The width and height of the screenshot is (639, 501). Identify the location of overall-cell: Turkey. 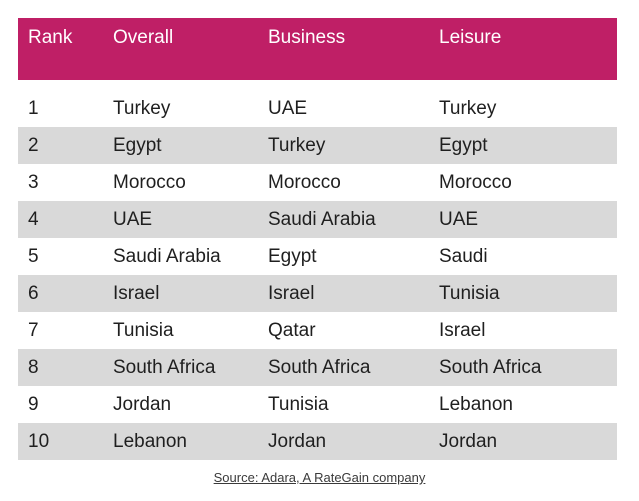
(142, 108).